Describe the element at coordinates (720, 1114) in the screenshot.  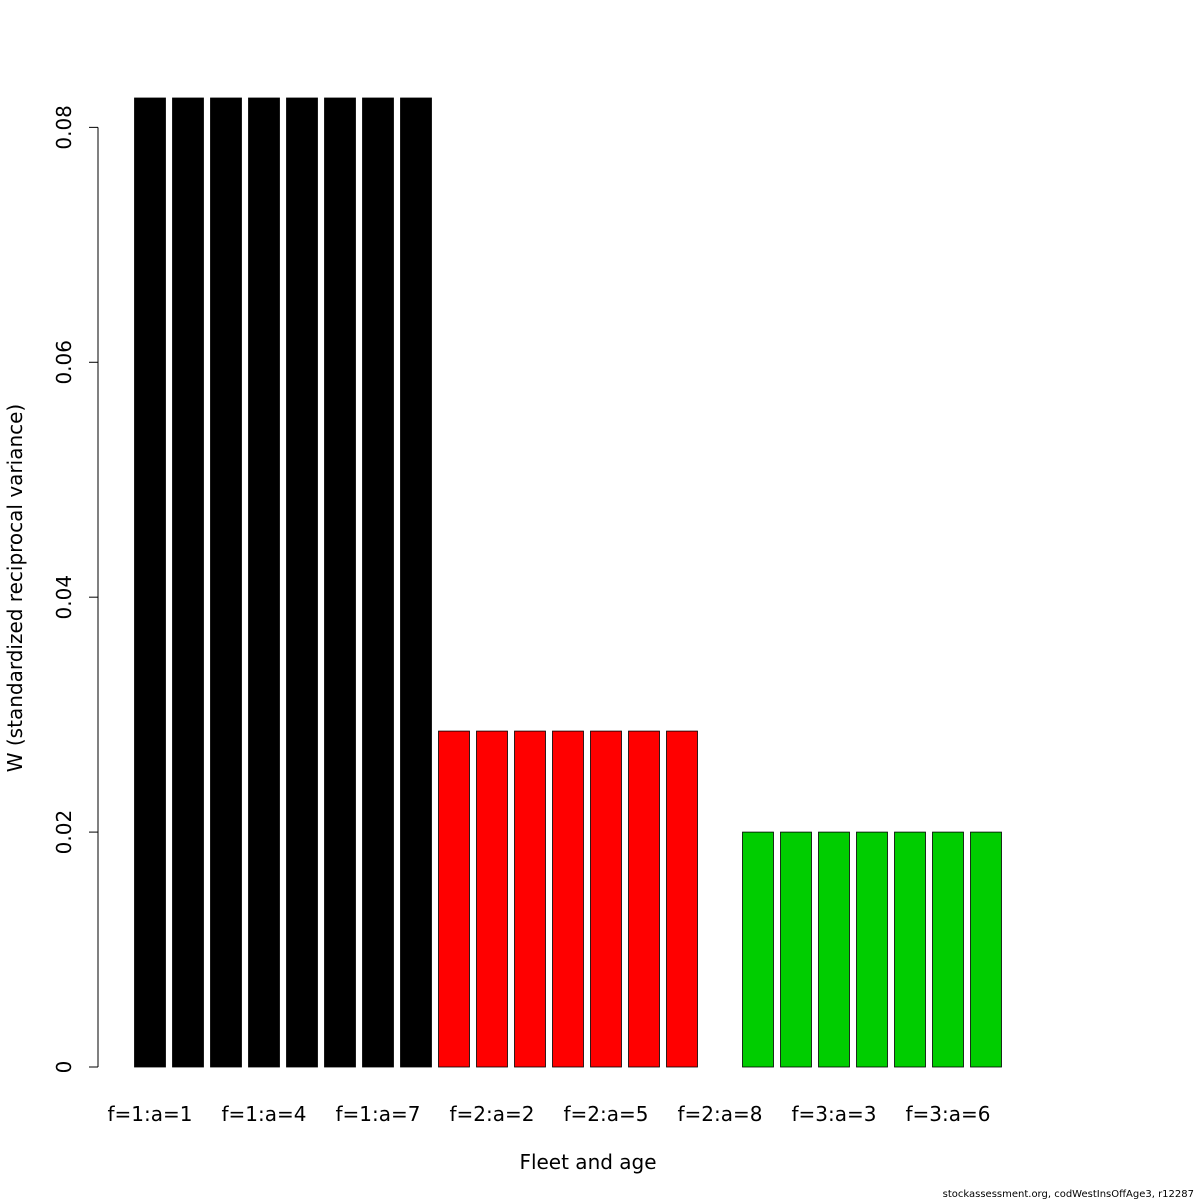
I see `x-tick-label: f=2:a=8` at that location.